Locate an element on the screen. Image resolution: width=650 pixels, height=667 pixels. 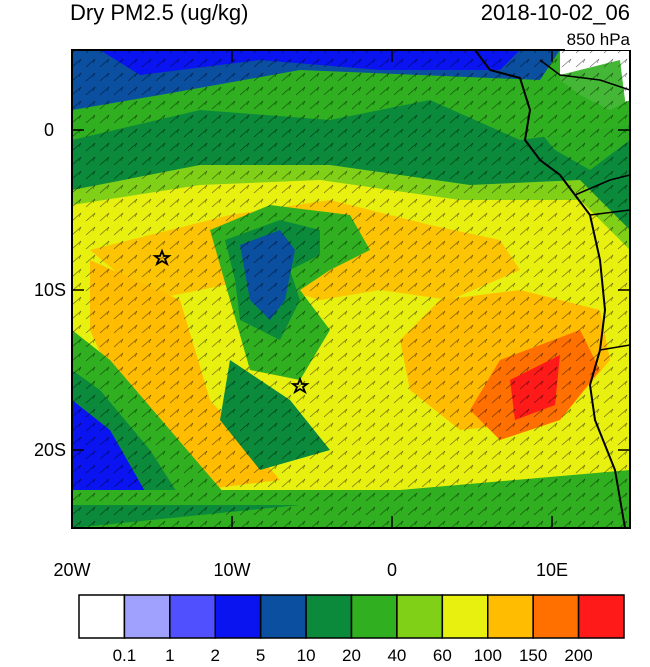
x-tick-10e: 10E is located at coordinates (552, 570).